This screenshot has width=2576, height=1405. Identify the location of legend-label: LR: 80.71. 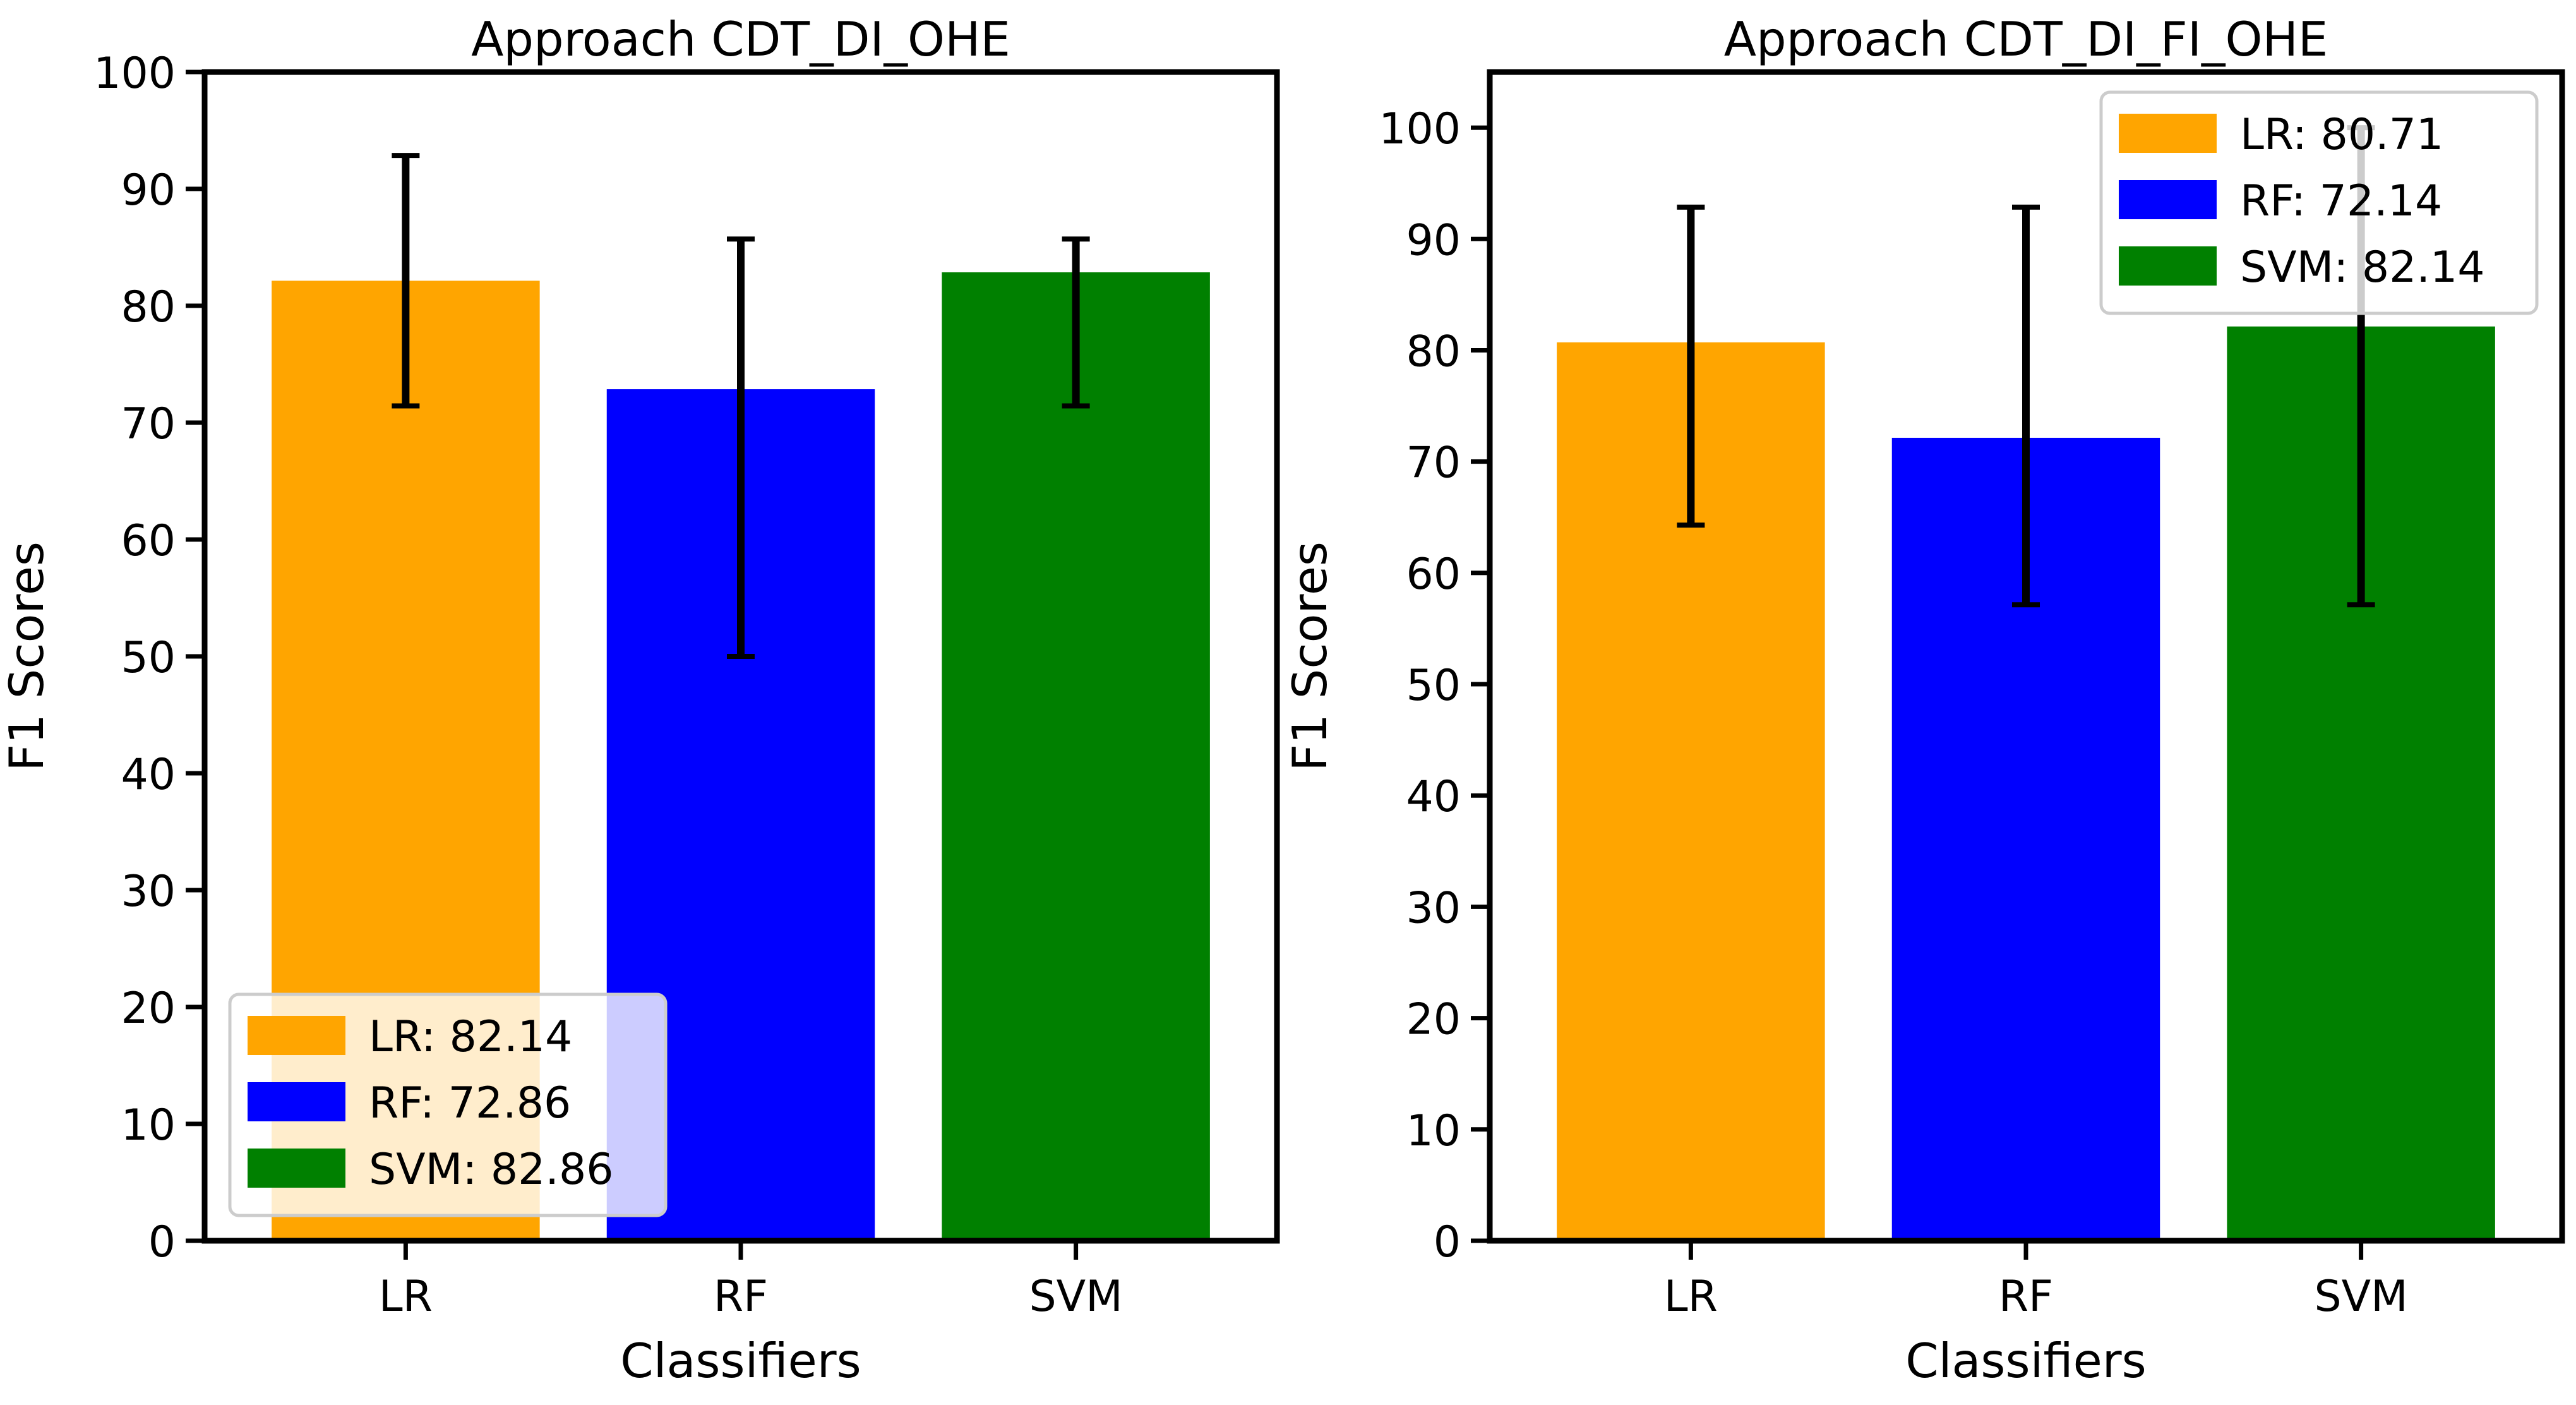
(2341, 135).